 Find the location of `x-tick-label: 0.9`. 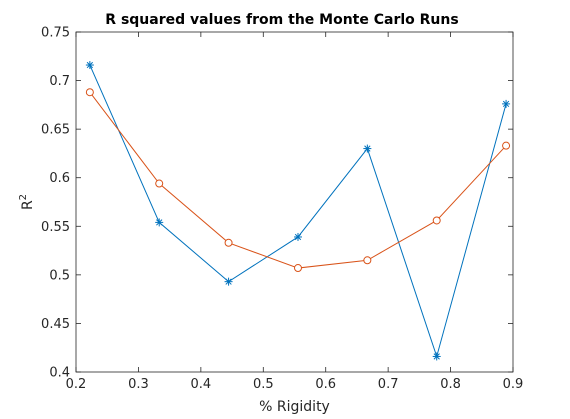

x-tick-label: 0.9 is located at coordinates (513, 384).